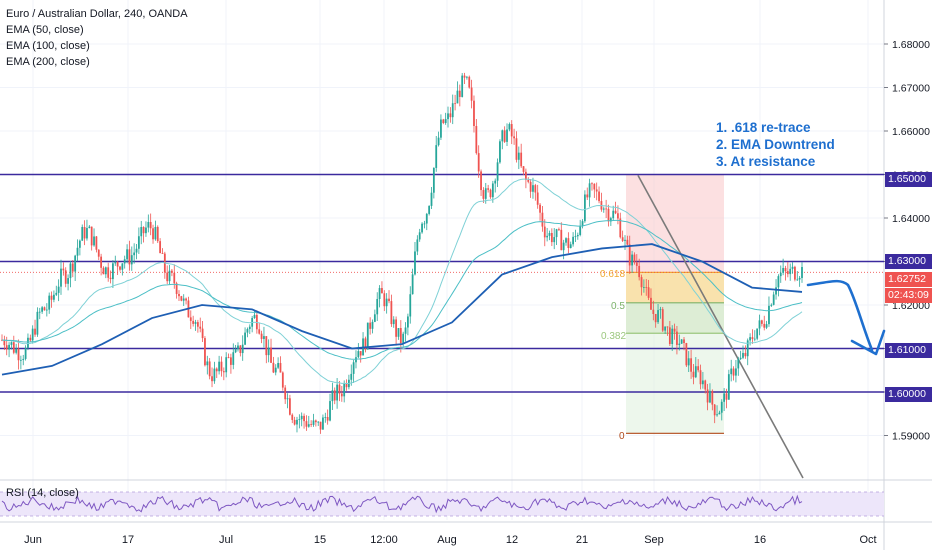 This screenshot has width=932, height=550. Describe the element at coordinates (384, 540) in the screenshot. I see `x-tick-label: 12:00` at that location.